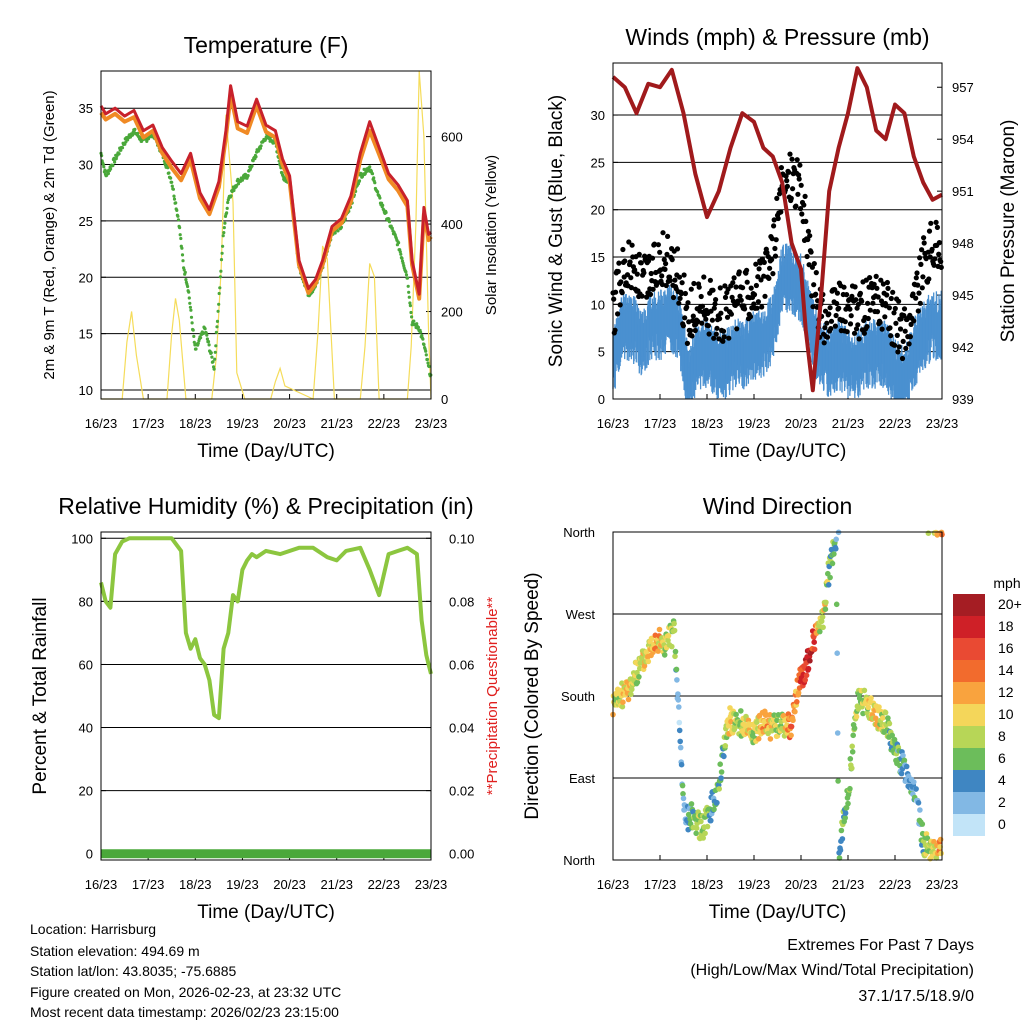 The width and height of the screenshot is (1024, 1024). What do you see at coordinates (289, 423) in the screenshot?
I see `x-tick-label-0-4: 20/23` at bounding box center [289, 423].